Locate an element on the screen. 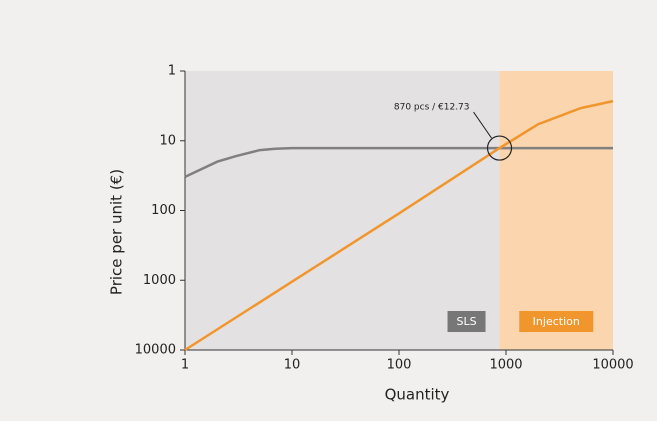 This screenshot has width=657, height=421. x-tick-label: 100 is located at coordinates (399, 365).